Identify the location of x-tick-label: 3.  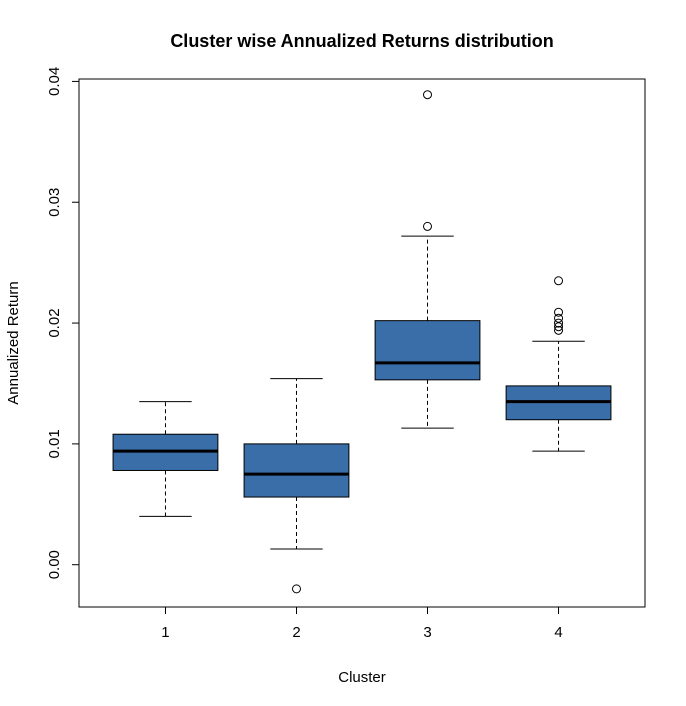
(427, 632).